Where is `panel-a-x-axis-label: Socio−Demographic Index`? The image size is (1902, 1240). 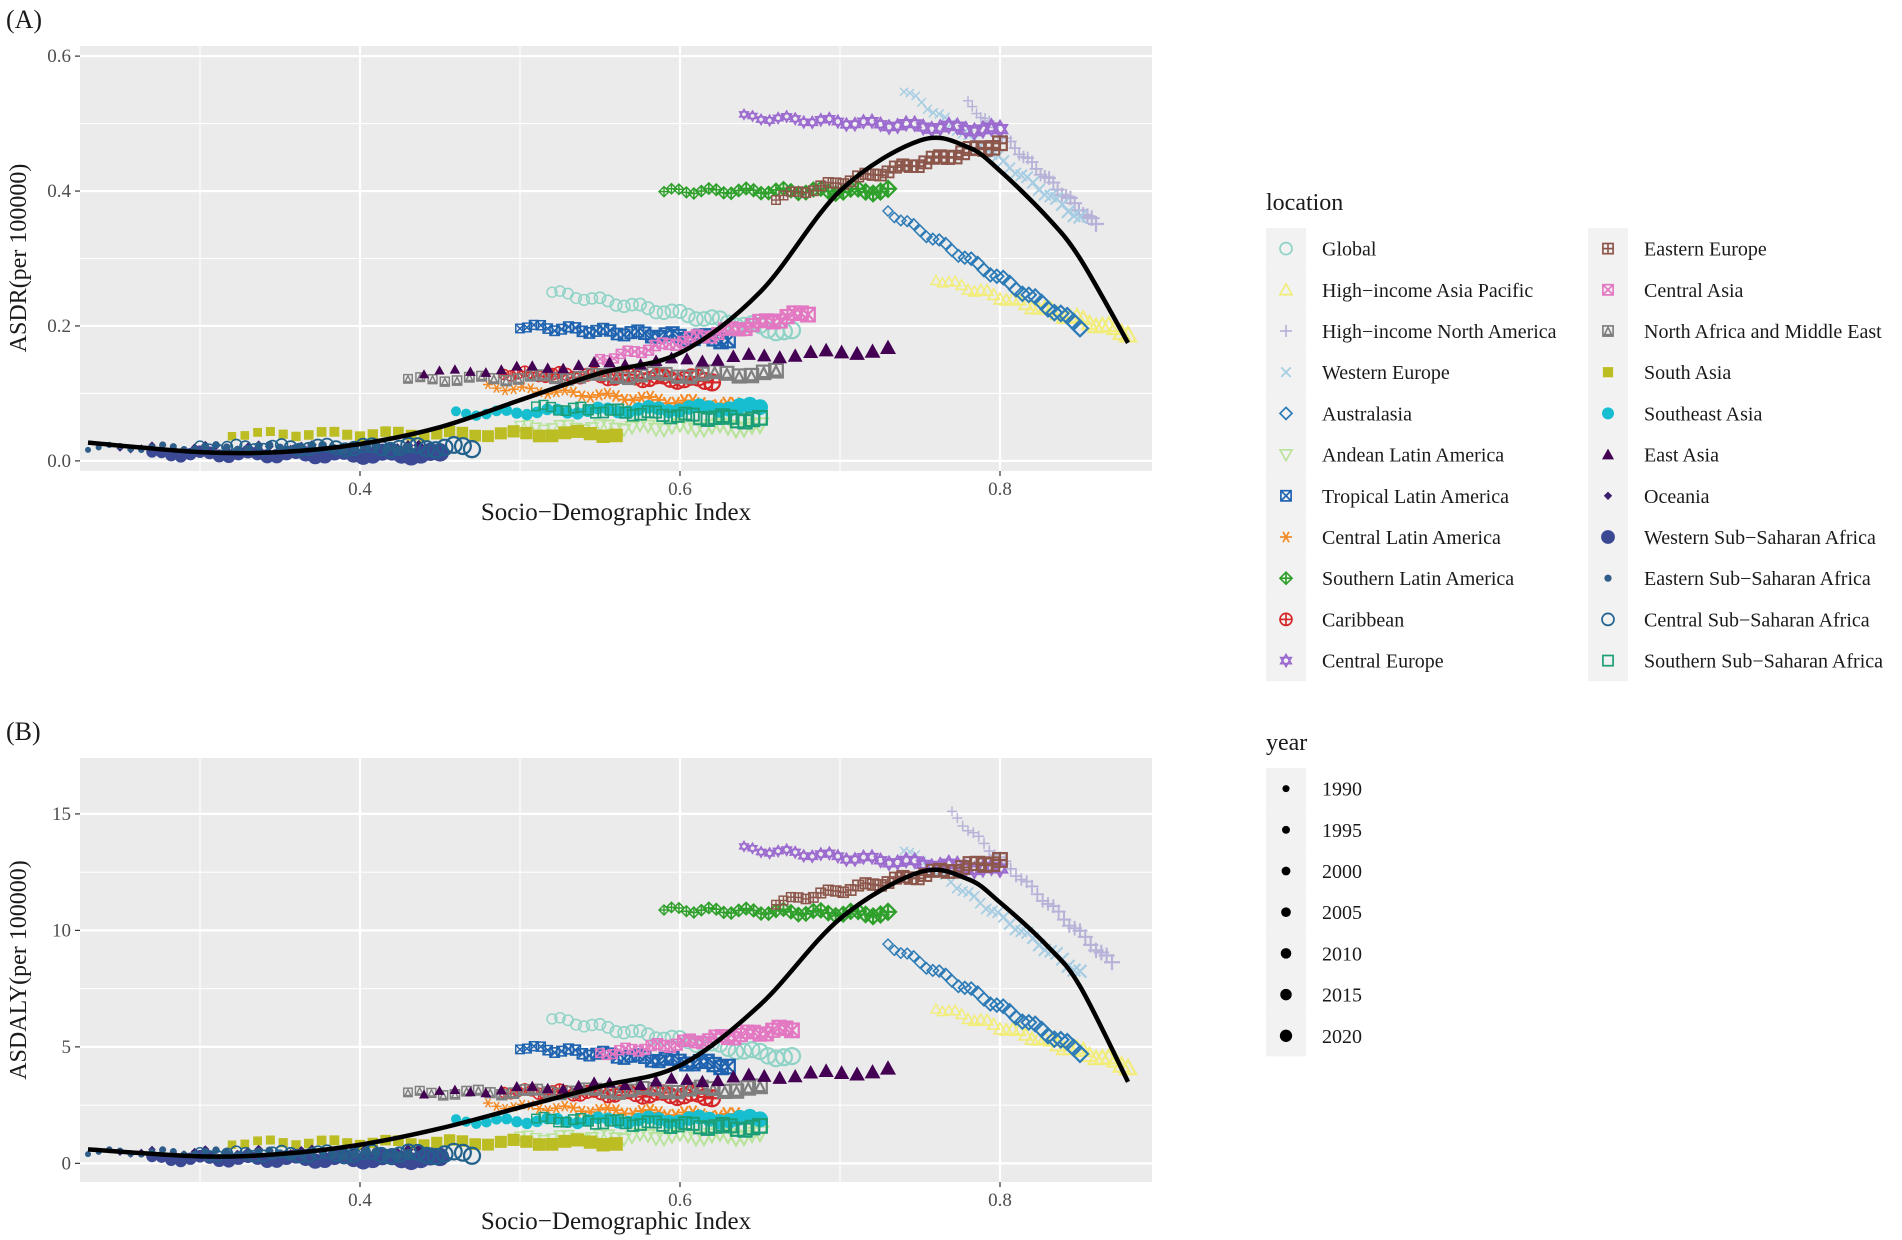
panel-a-x-axis-label: Socio−Demographic Index is located at coordinates (616, 512).